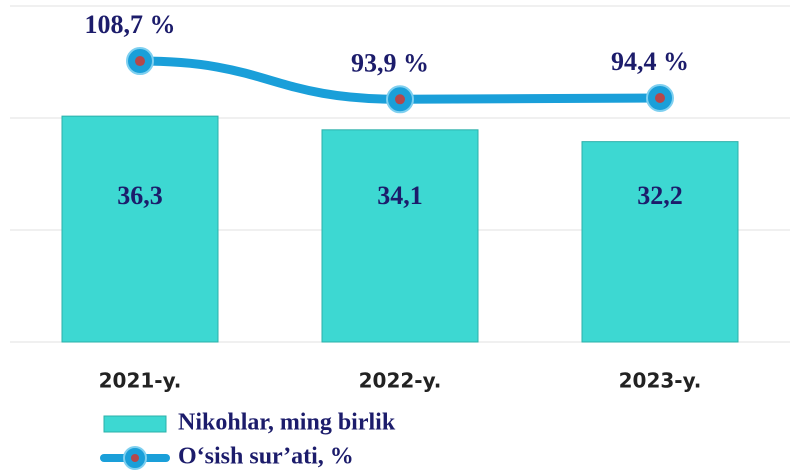 The image size is (792, 470). What do you see at coordinates (287, 423) in the screenshot?
I see `legend-label: Nikohlar, ming birlik` at bounding box center [287, 423].